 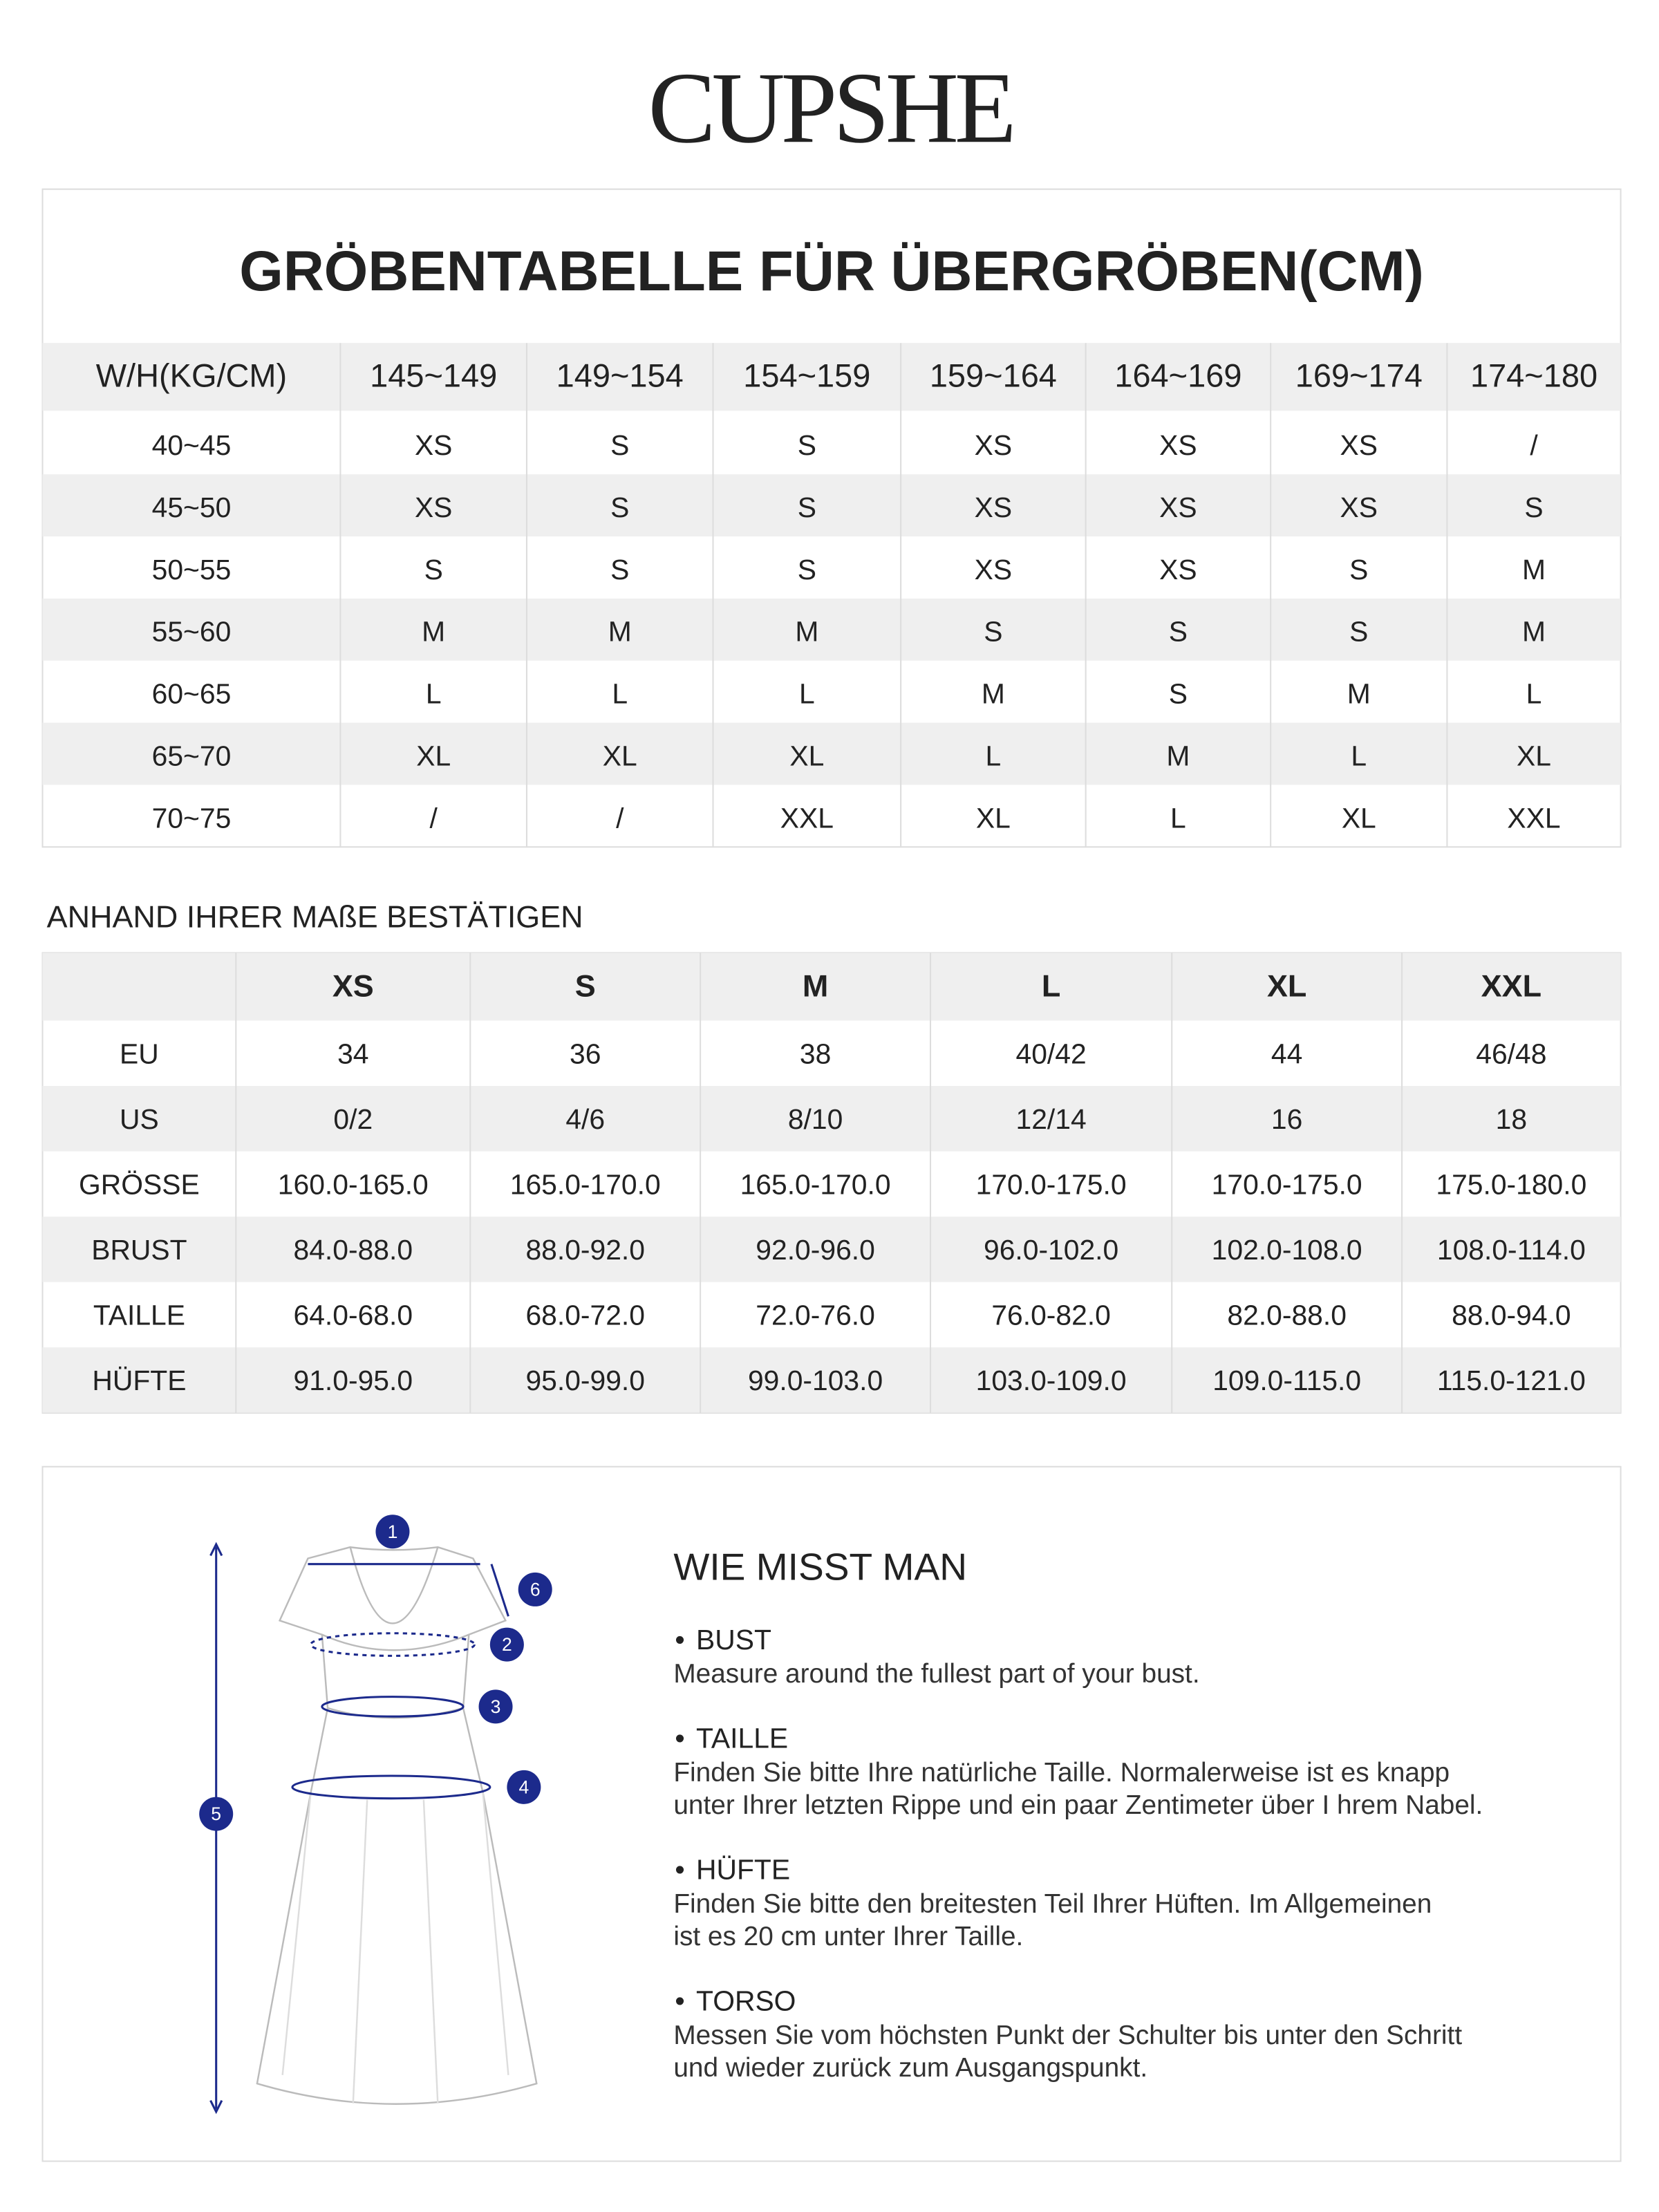 I want to click on cell: 44, so click(x=1286, y=1053).